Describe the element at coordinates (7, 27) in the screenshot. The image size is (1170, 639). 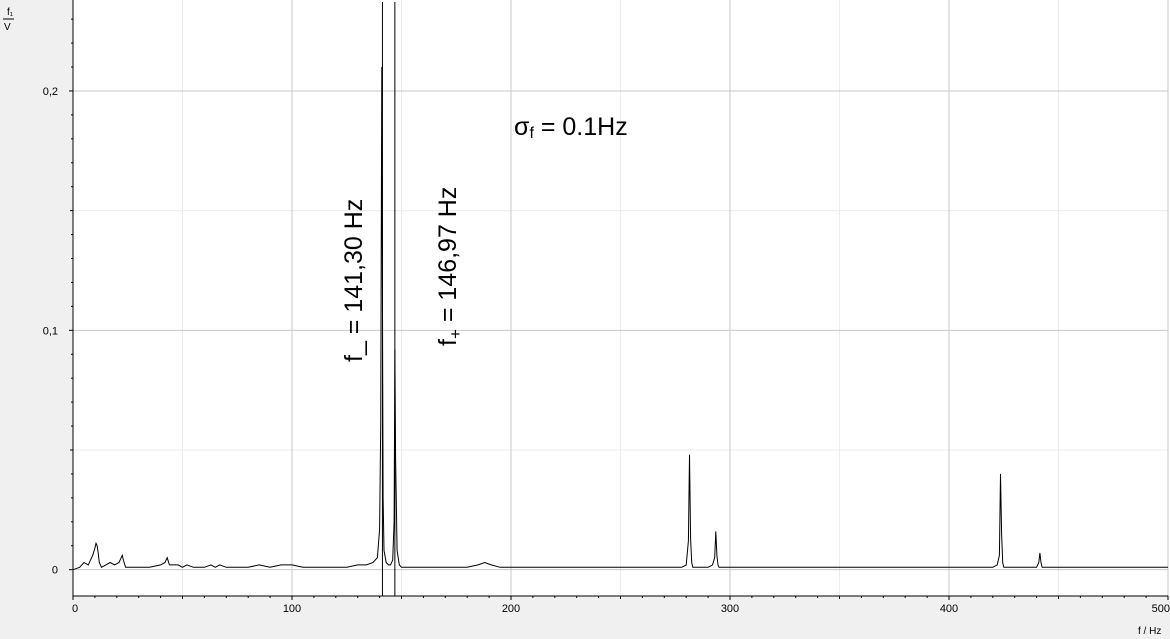
I see `y-axis-label-bottom: V` at that location.